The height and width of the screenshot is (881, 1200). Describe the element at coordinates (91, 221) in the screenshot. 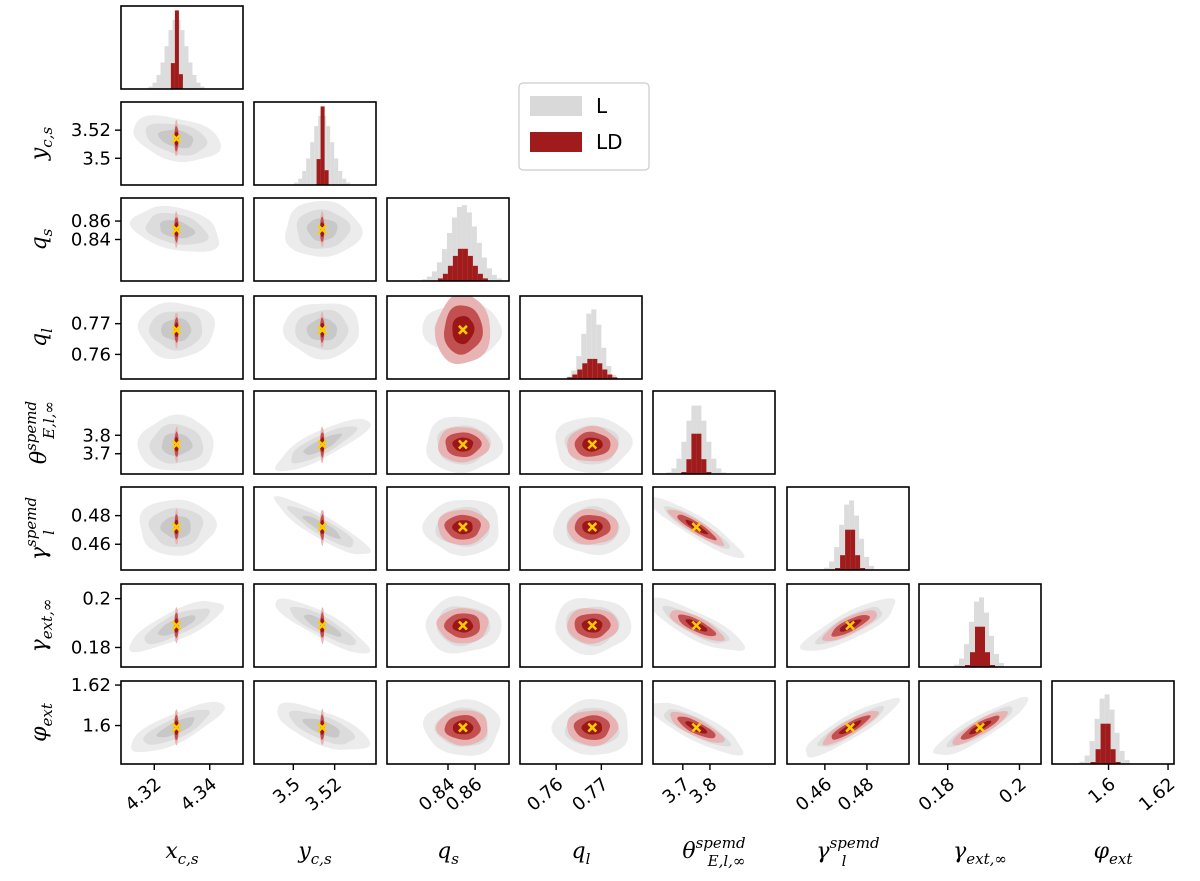

I see `y-tick-label: 0.86` at that location.